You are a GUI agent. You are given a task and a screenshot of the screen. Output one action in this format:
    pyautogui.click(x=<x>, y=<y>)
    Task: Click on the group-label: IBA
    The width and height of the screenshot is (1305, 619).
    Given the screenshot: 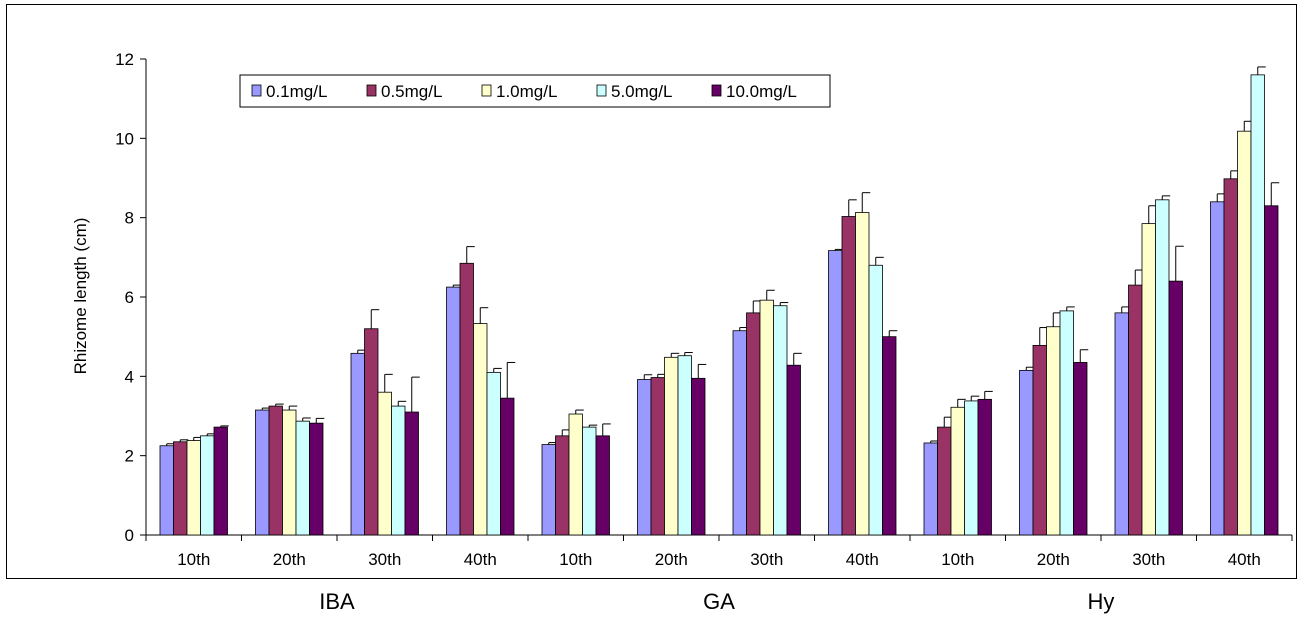 What is the action you would take?
    pyautogui.click(x=337, y=601)
    